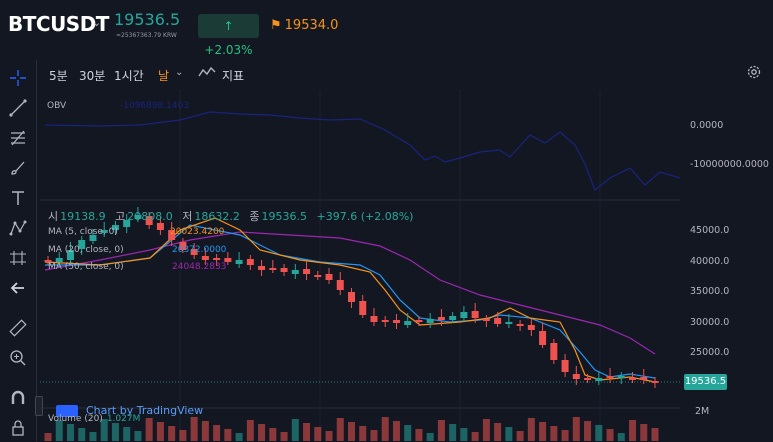 This screenshot has width=773, height=442. Describe the element at coordinates (18, 398) in the screenshot. I see `magnet-icon` at that location.